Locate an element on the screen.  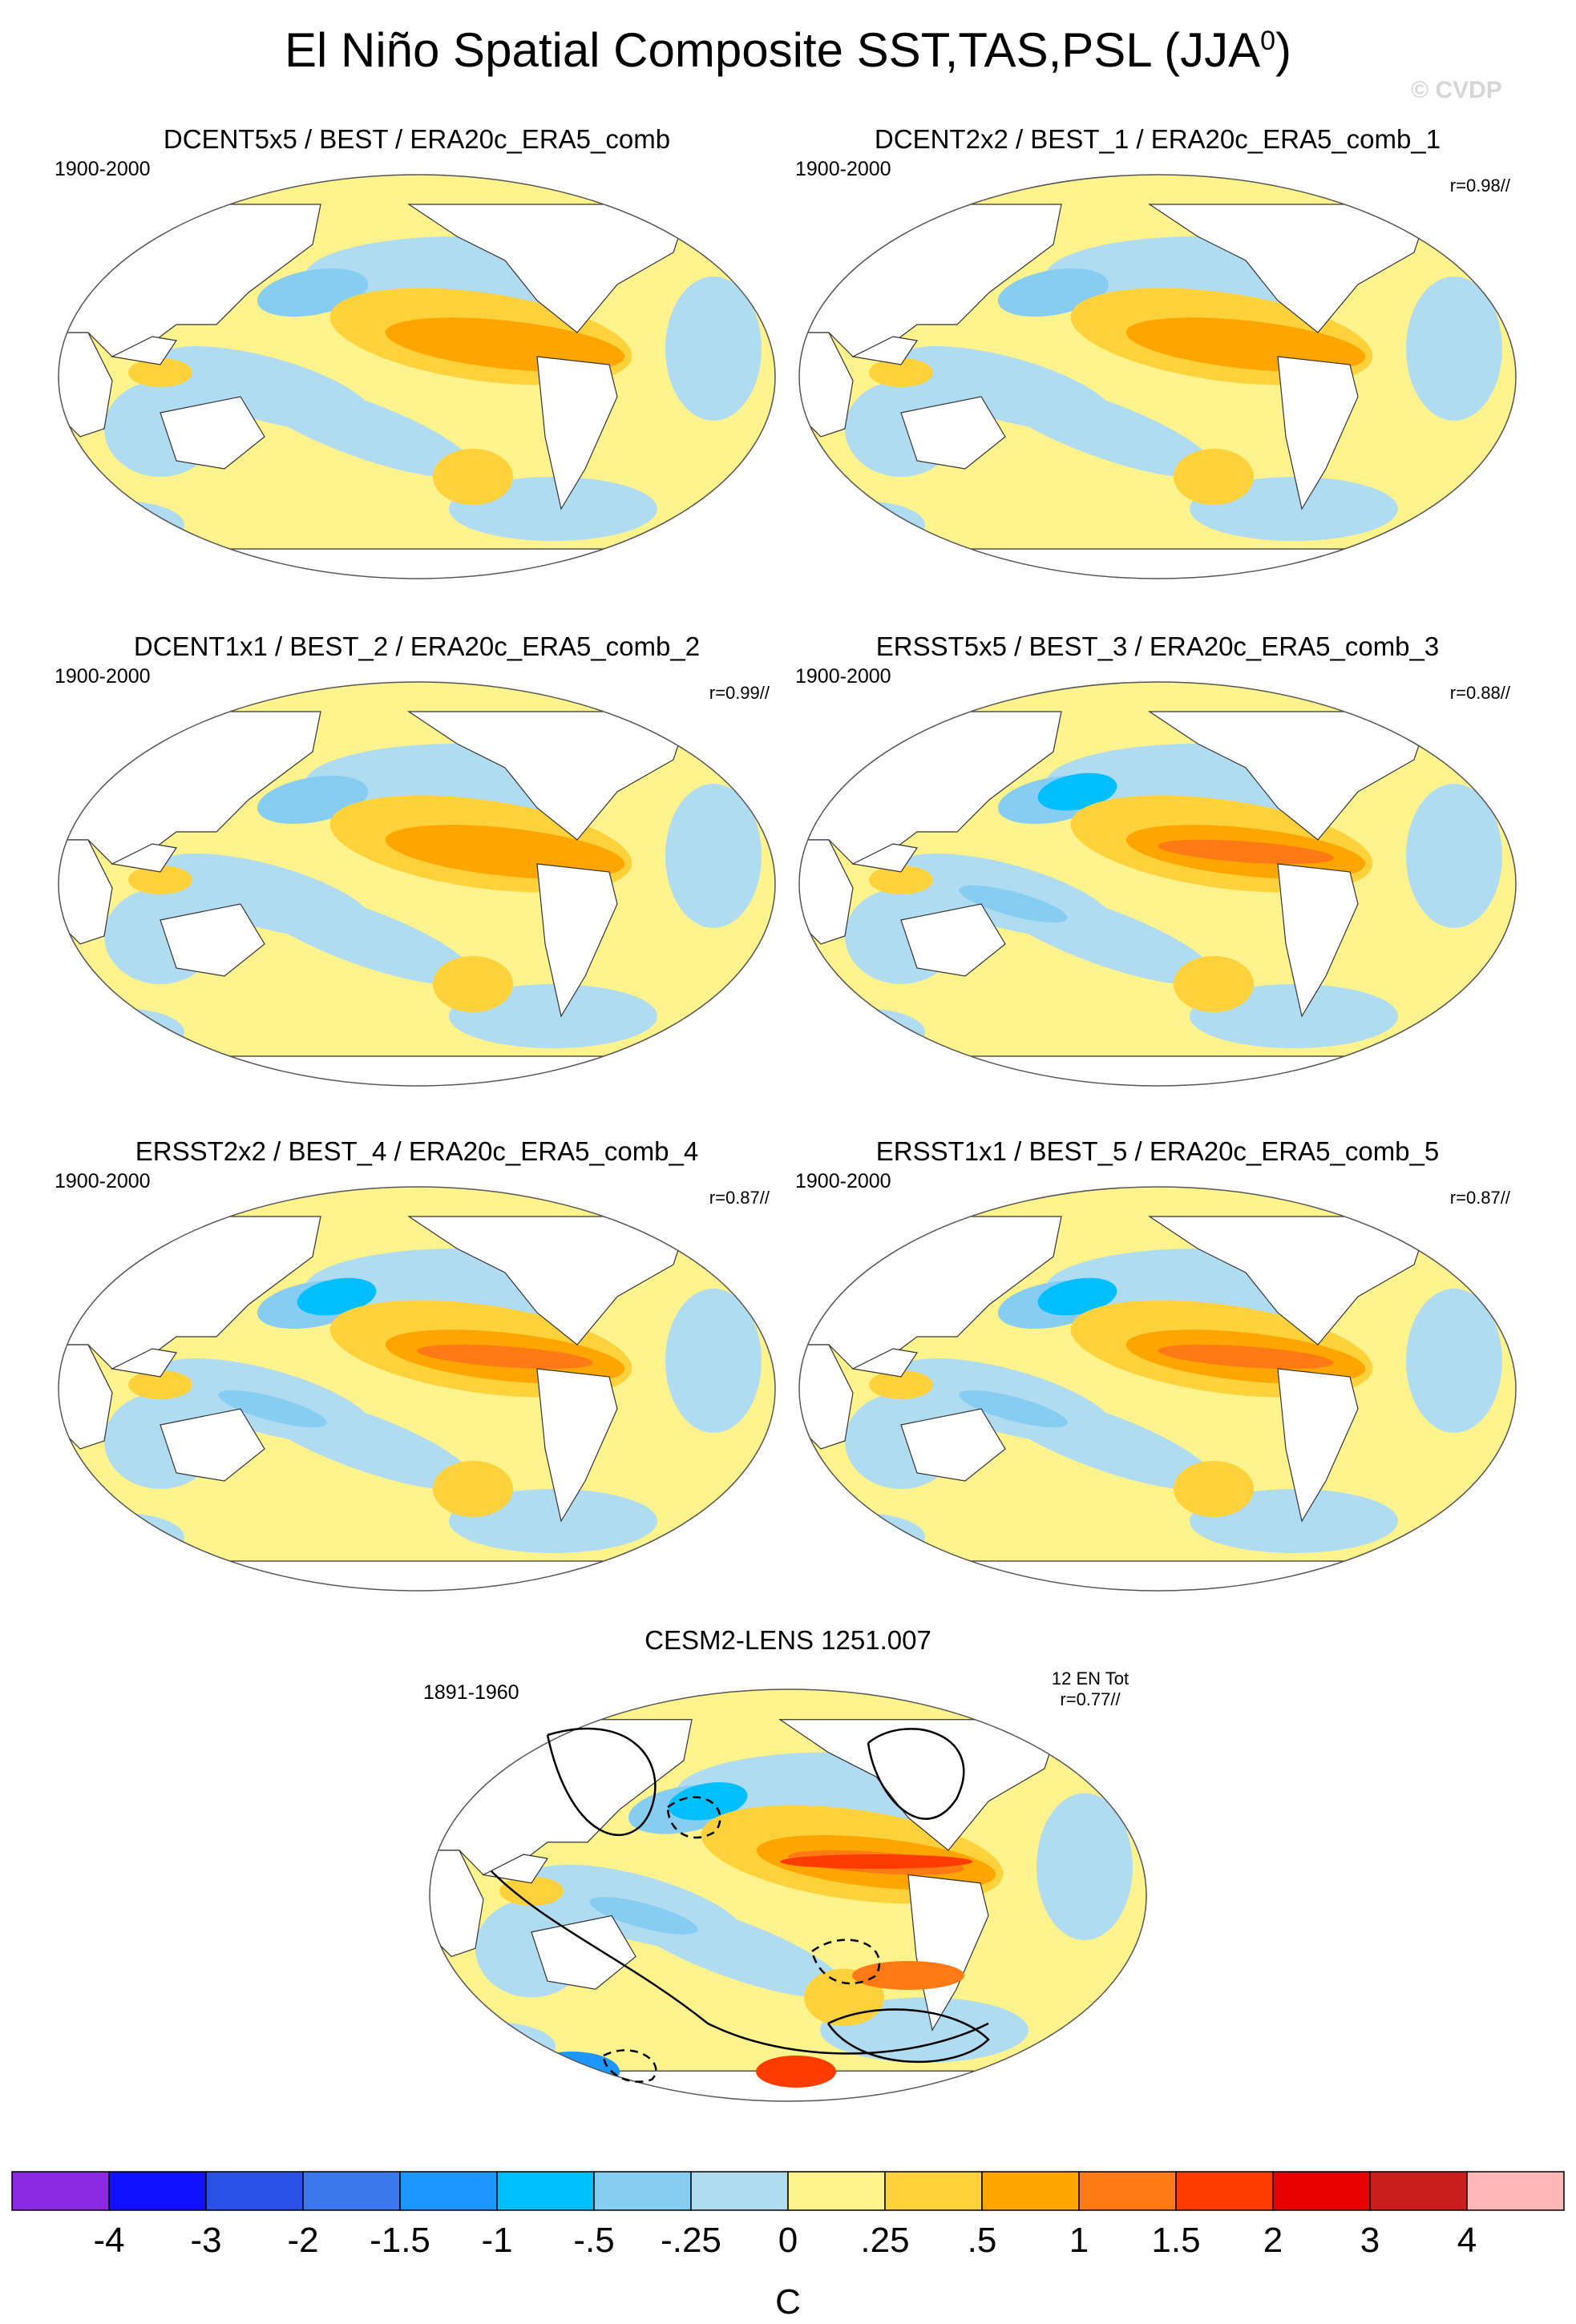
panel-title: DCENT5x5 / BEST / ERA20c_ERA5_comb is located at coordinates (417, 139).